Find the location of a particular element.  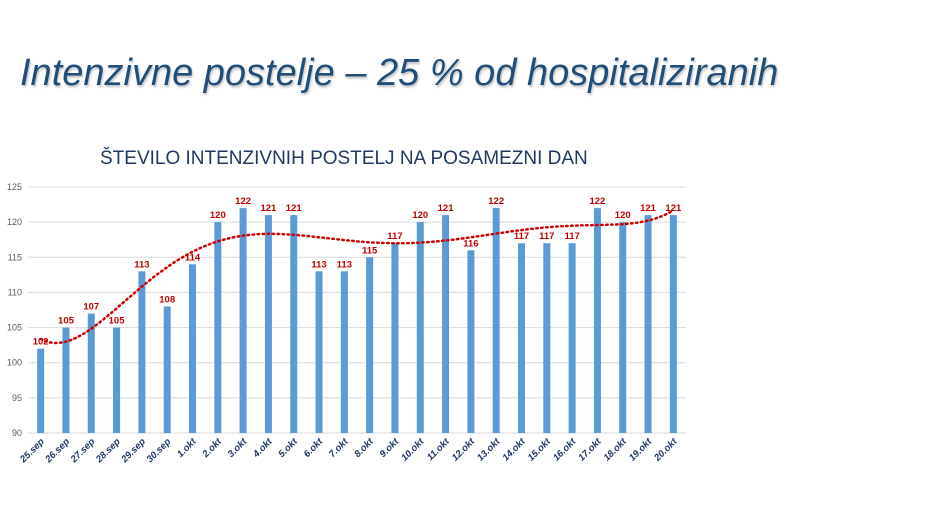

x-tick-label: 11.okt is located at coordinates (438, 449).